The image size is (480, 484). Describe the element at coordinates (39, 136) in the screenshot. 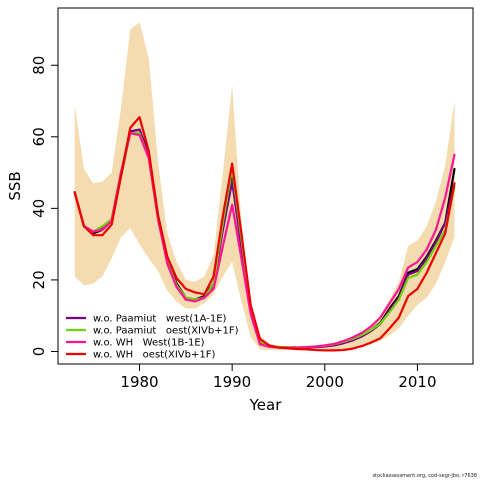

I see `y-tick-label: 60` at that location.